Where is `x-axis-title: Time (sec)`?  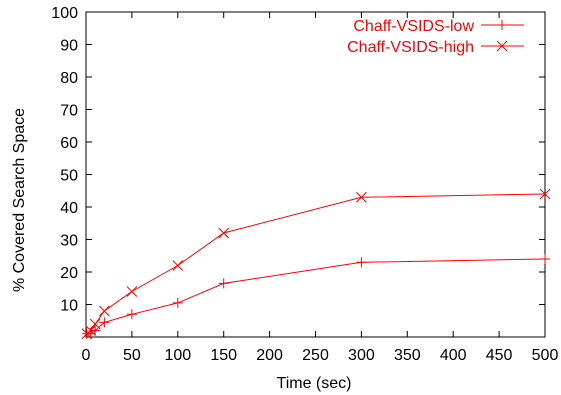 x-axis-title: Time (sec) is located at coordinates (314, 383).